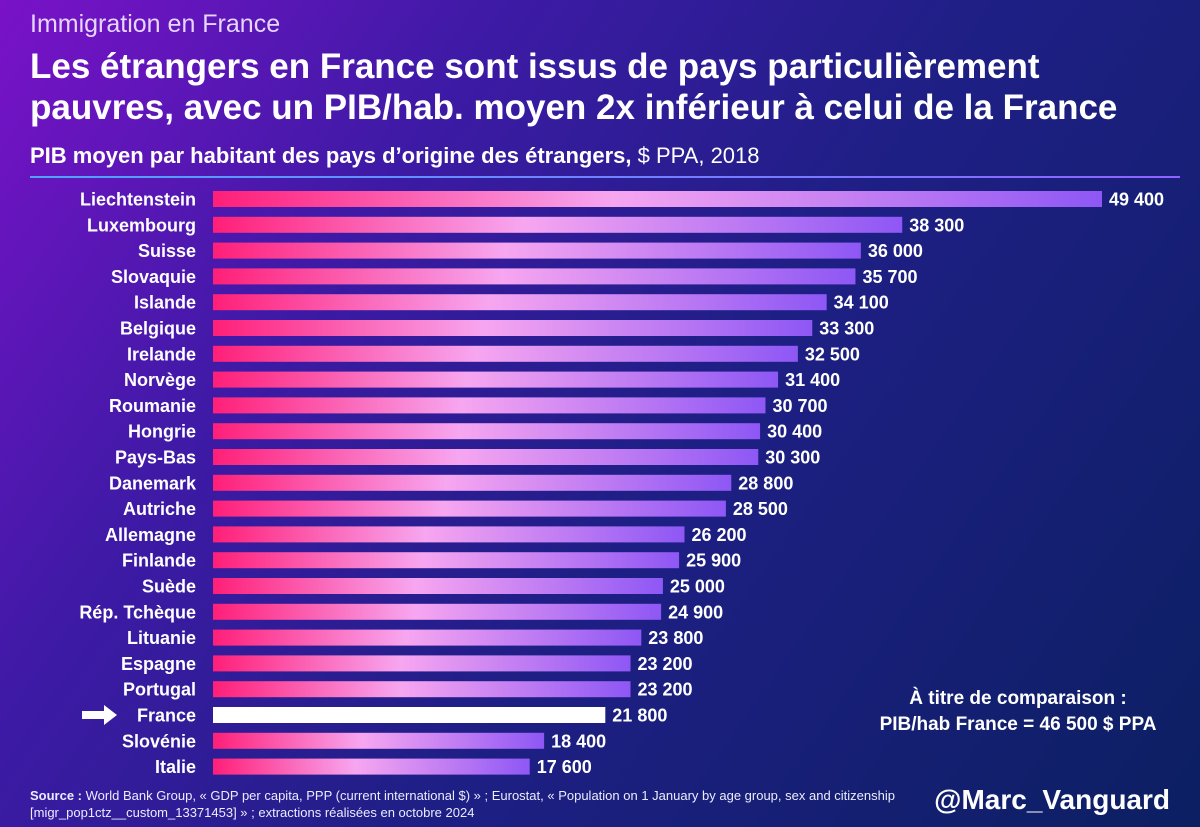 Image resolution: width=1200 pixels, height=827 pixels. I want to click on source-label: Source :, so click(56, 795).